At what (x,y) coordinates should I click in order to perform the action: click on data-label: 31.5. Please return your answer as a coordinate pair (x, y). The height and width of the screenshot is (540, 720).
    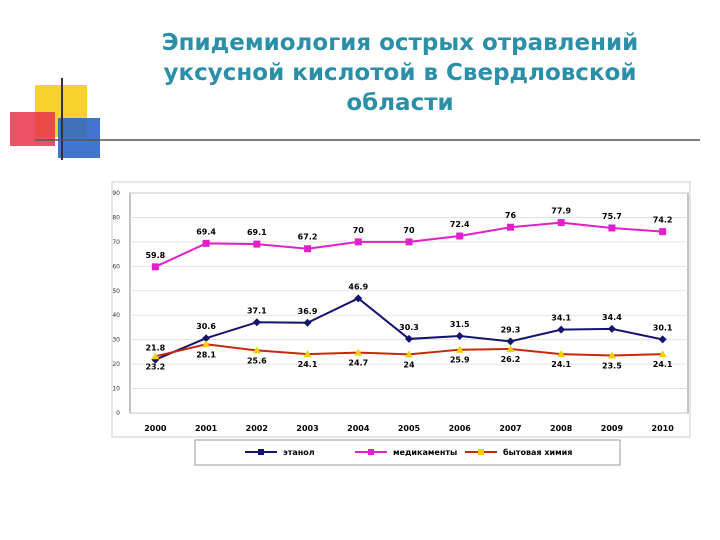
    Looking at the image, I should click on (460, 324).